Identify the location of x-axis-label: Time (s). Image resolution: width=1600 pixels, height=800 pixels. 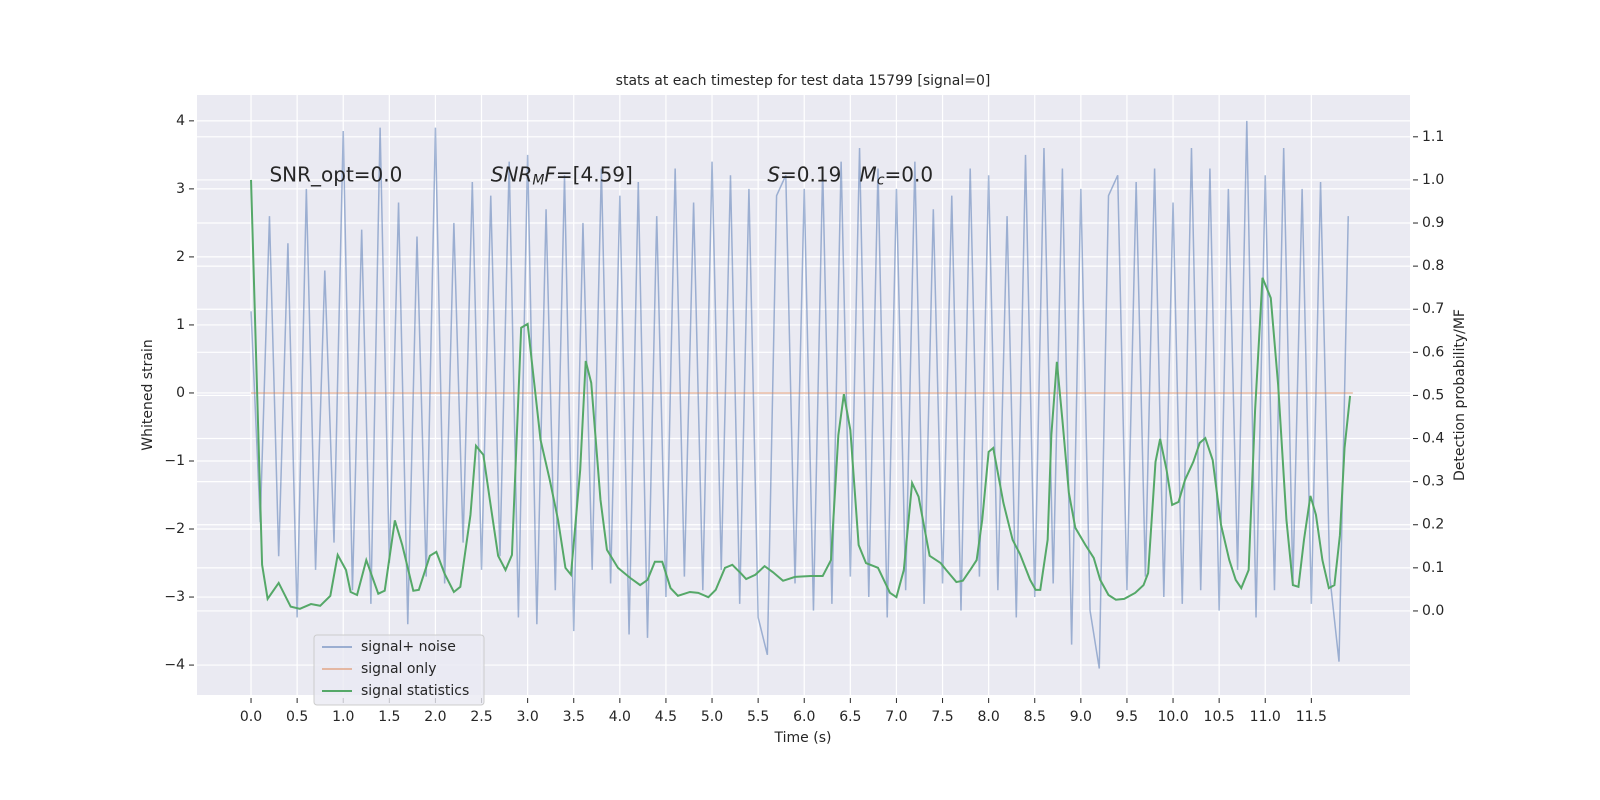
(803, 738).